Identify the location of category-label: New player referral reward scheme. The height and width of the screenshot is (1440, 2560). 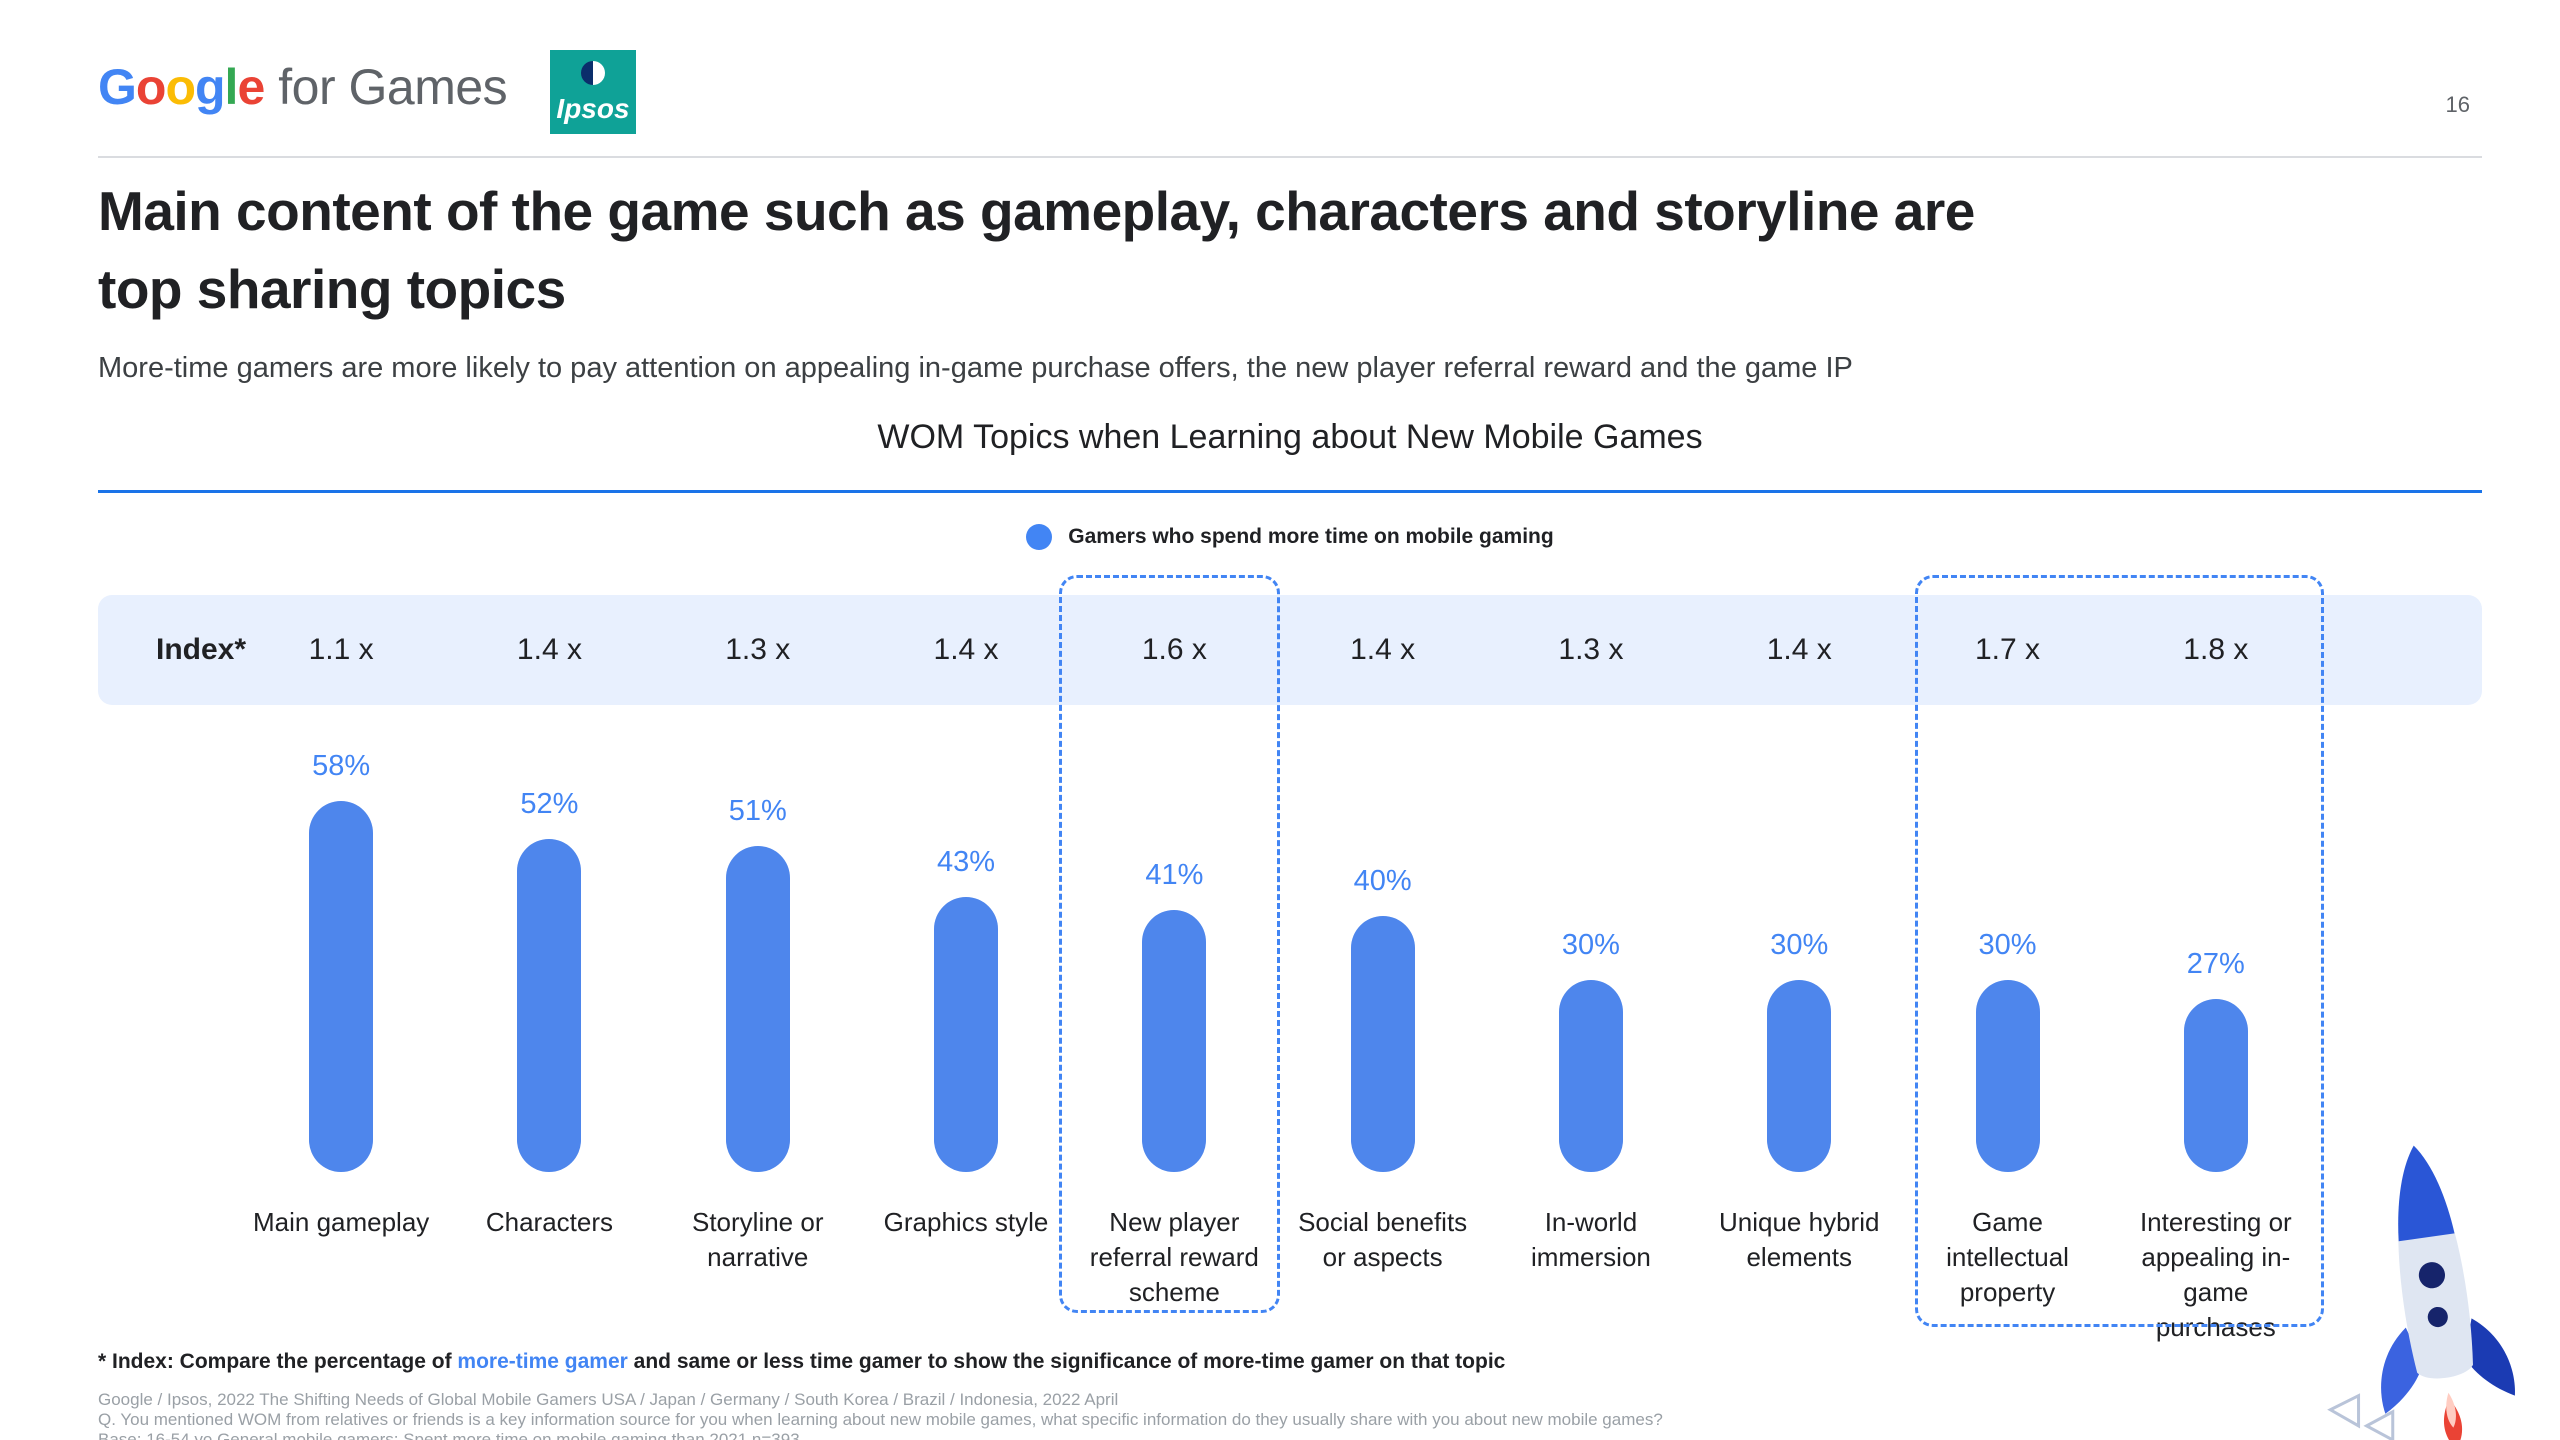
(1174, 1257).